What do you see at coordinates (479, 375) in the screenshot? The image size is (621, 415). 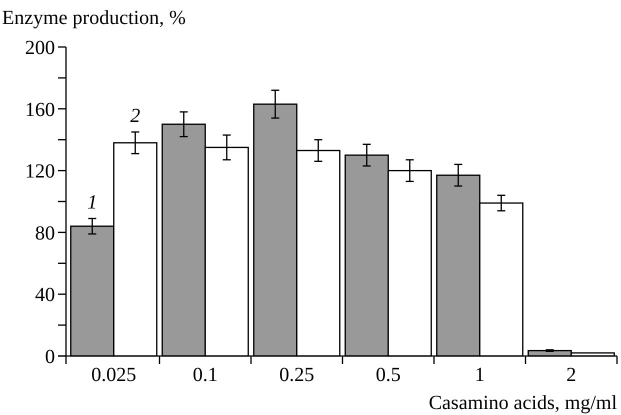 I see `x-tick-label: 1` at bounding box center [479, 375].